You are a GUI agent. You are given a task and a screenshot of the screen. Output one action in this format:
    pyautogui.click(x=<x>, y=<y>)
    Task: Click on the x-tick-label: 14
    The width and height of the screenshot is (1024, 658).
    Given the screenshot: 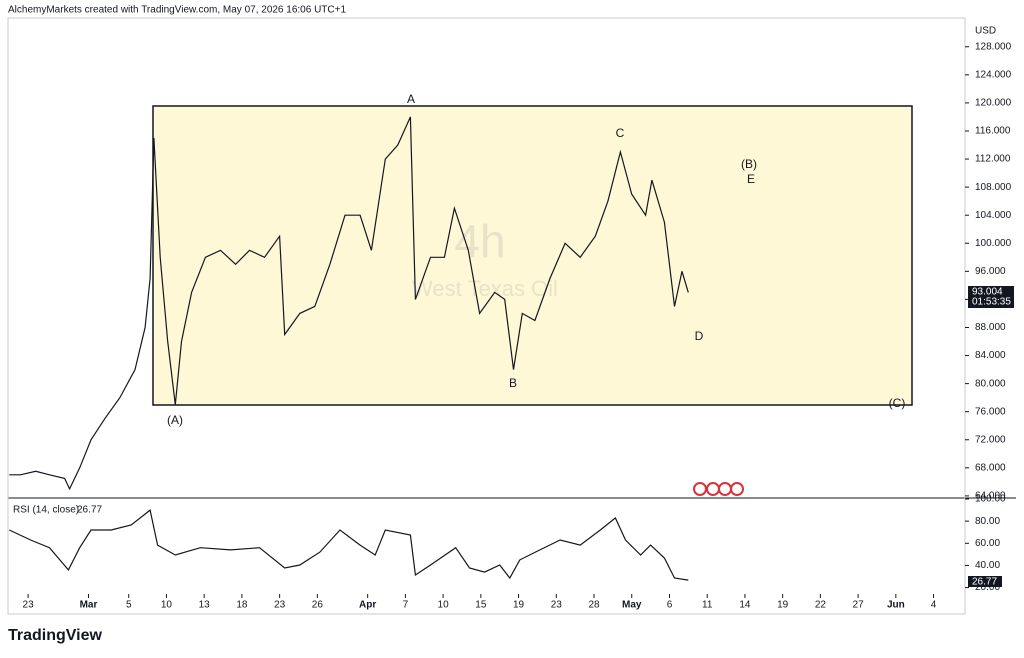 What is the action you would take?
    pyautogui.click(x=745, y=605)
    